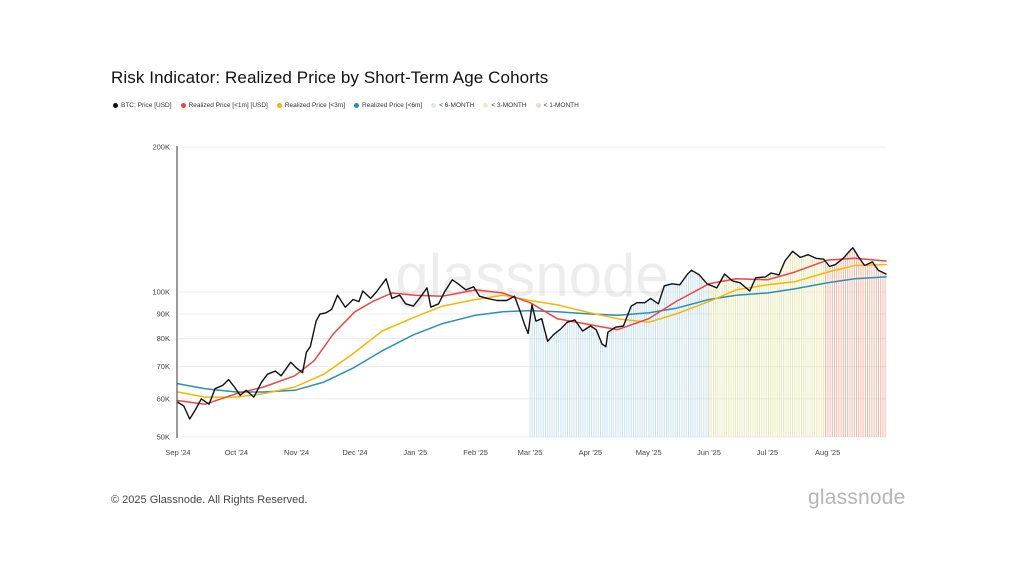 The width and height of the screenshot is (1024, 576). I want to click on legend-label-realized-6m: Realized Price [<6m], so click(392, 105).